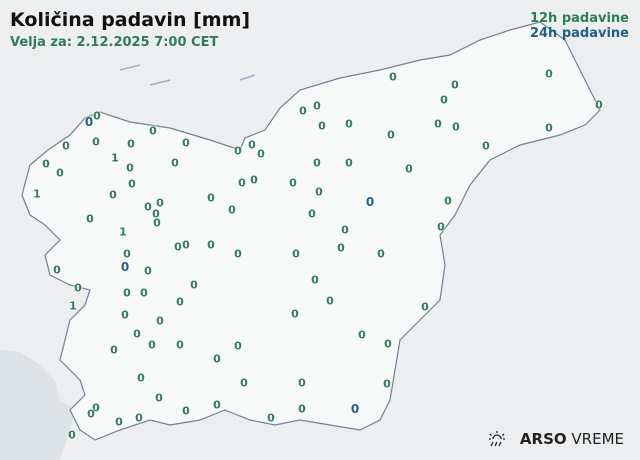 The width and height of the screenshot is (640, 460). I want to click on legend-24h: 24h padavine, so click(579, 33).